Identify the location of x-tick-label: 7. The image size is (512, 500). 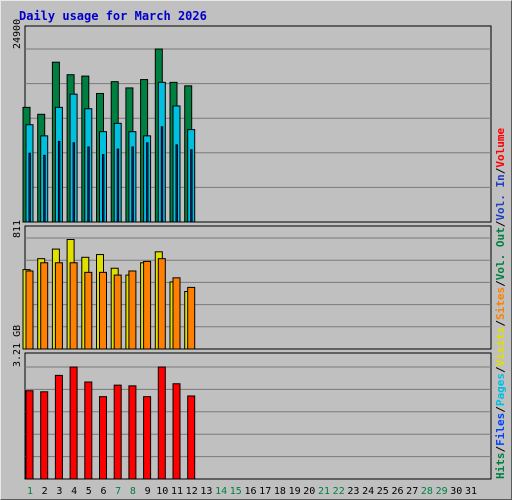
(118, 491).